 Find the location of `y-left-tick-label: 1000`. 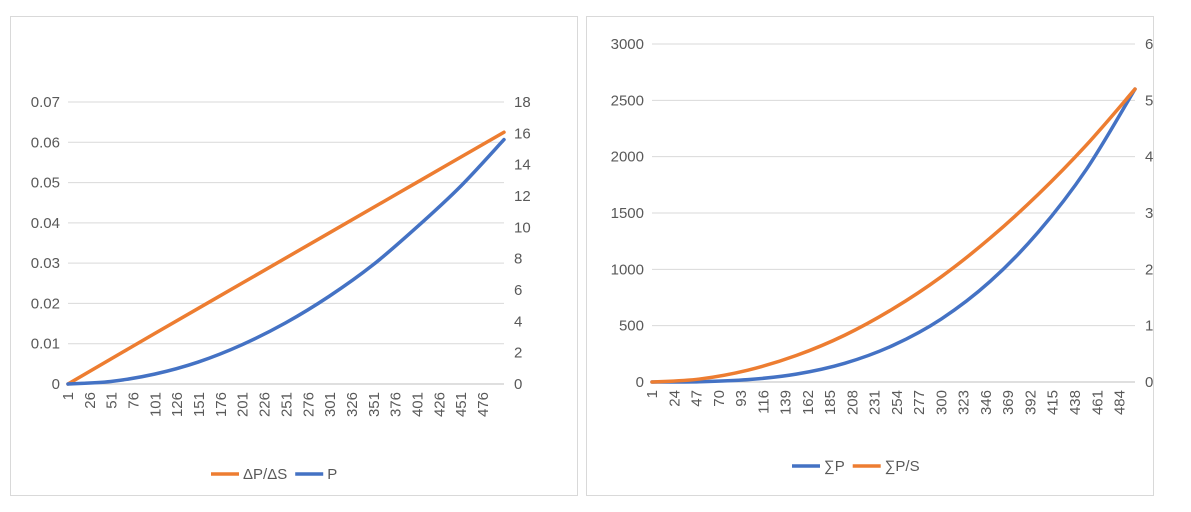

y-left-tick-label: 1000 is located at coordinates (627, 269).